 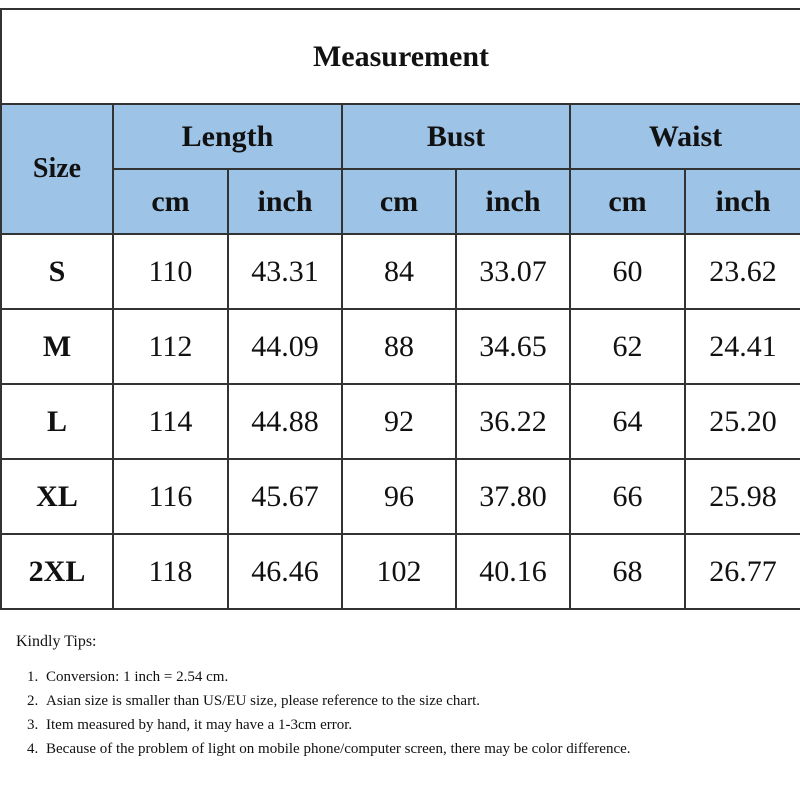 What do you see at coordinates (57, 571) in the screenshot?
I see `size-cell: 2XL` at bounding box center [57, 571].